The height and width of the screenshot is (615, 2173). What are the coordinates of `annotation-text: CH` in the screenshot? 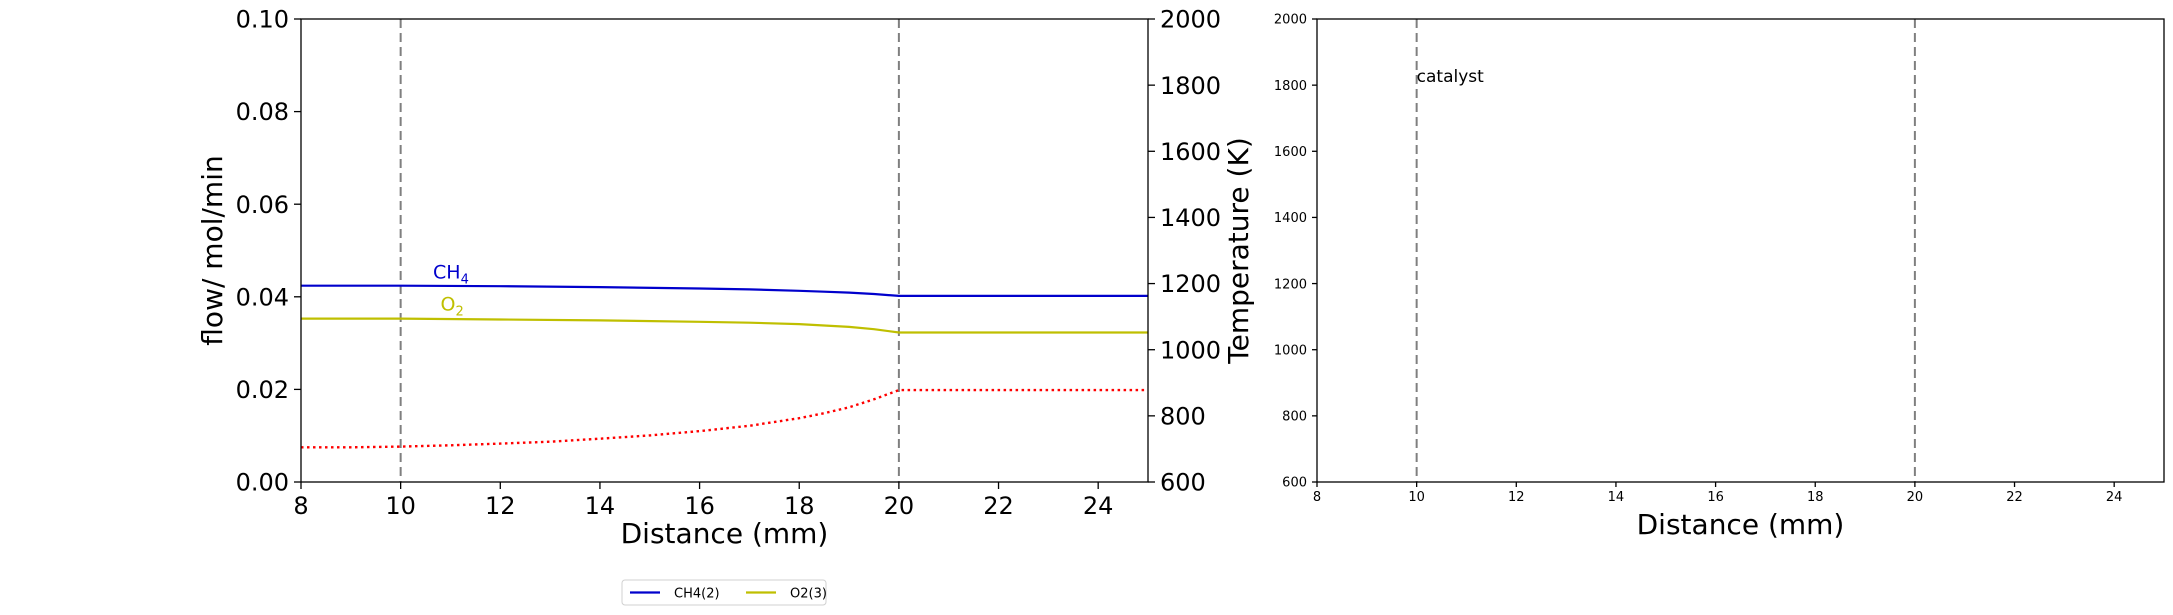 It's located at (447, 272).